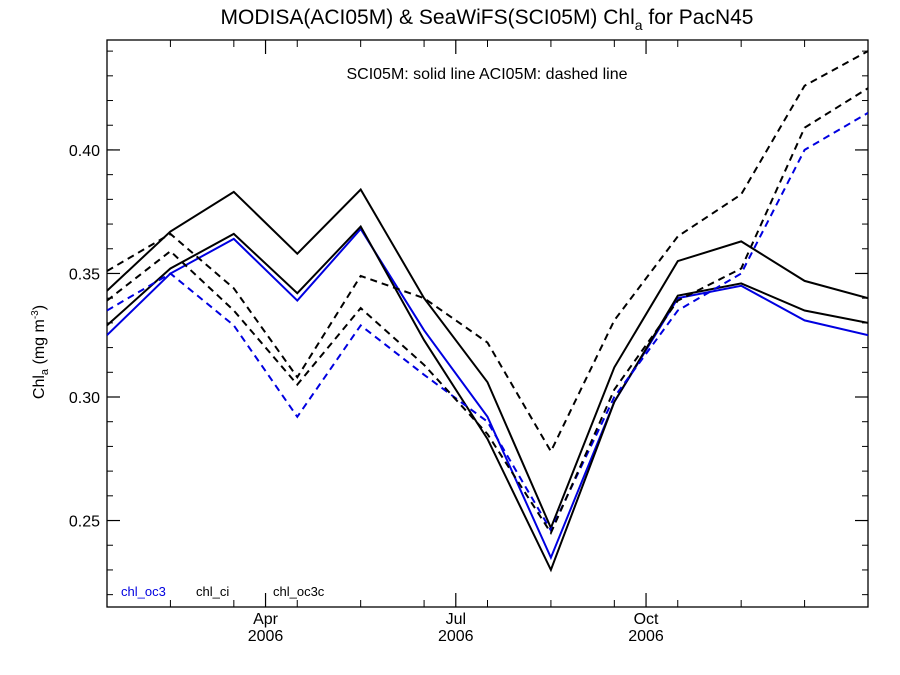 This screenshot has width=900, height=675. What do you see at coordinates (35, 314) in the screenshot?
I see `y-axis-label-exponent: -3` at bounding box center [35, 314].